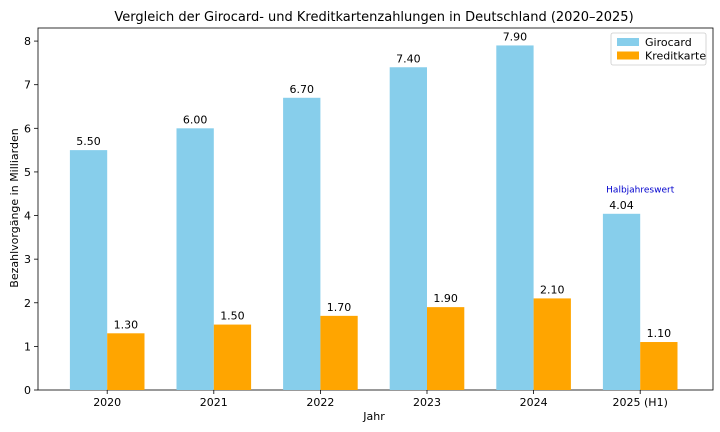 The height and width of the screenshot is (432, 720). I want to click on data-label: 2.10, so click(552, 289).